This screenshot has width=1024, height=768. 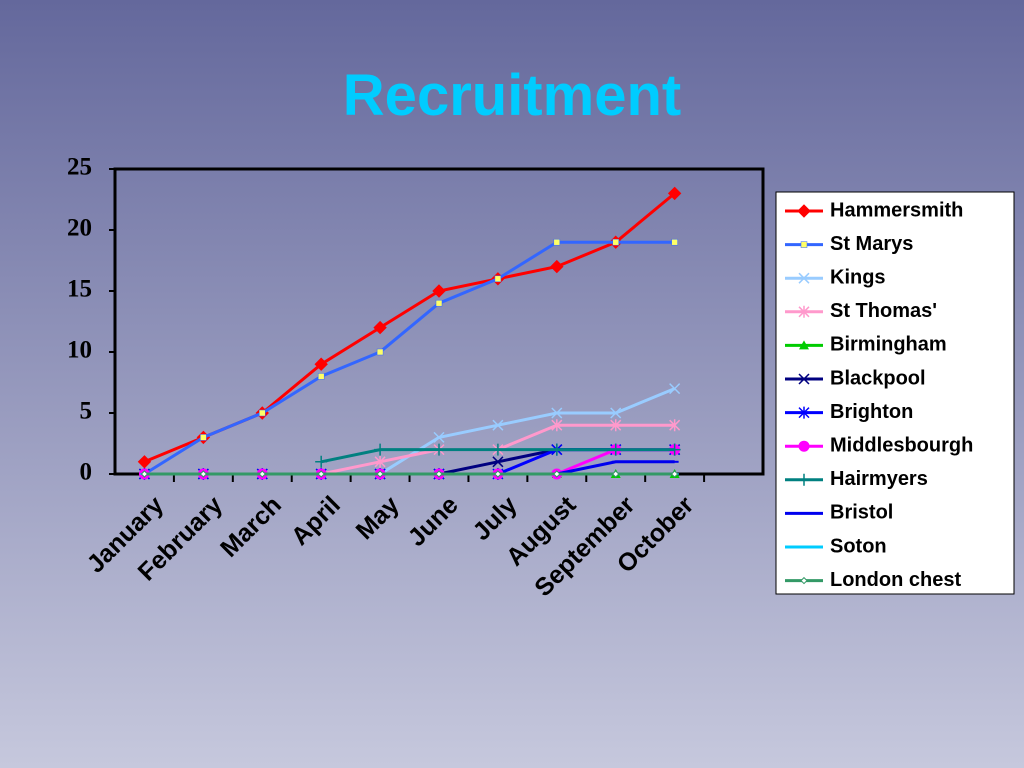 What do you see at coordinates (901, 445) in the screenshot?
I see `legend-label: Middlesbourgh` at bounding box center [901, 445].